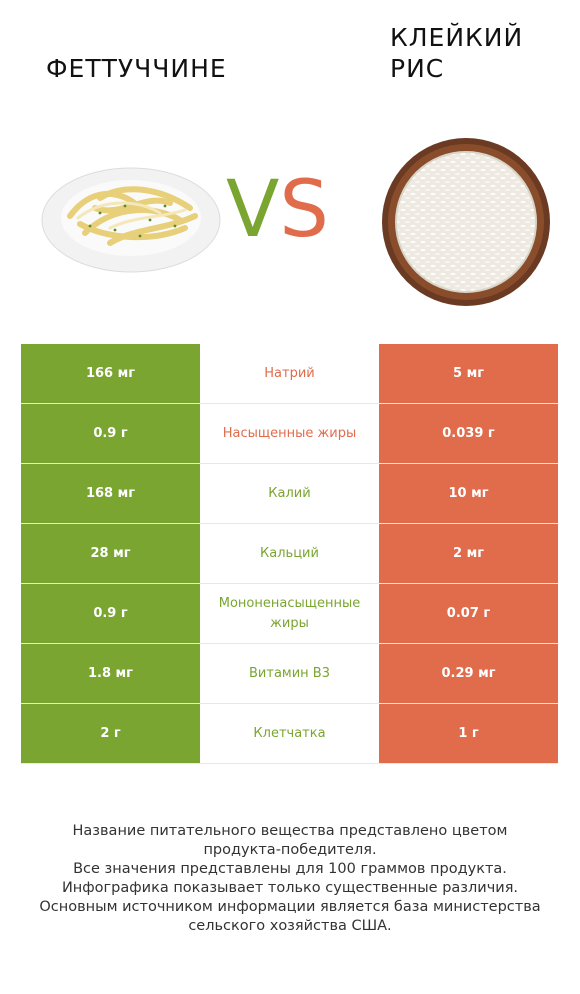  What do you see at coordinates (110, 733) in the screenshot?
I see `left-value: 2 г` at bounding box center [110, 733].